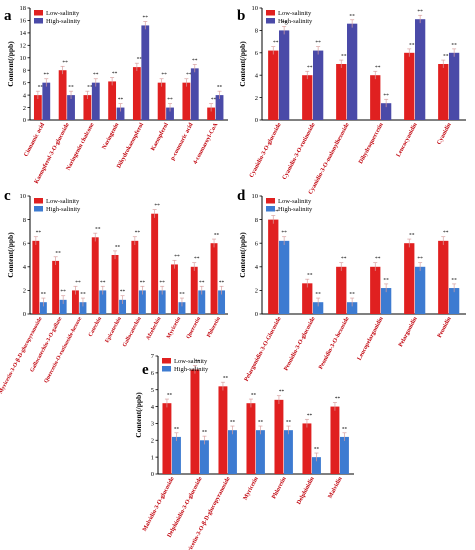  What do you see at coordinates (306, 491) in the screenshot?
I see `category-label: Delphinidin` at bounding box center [306, 491].